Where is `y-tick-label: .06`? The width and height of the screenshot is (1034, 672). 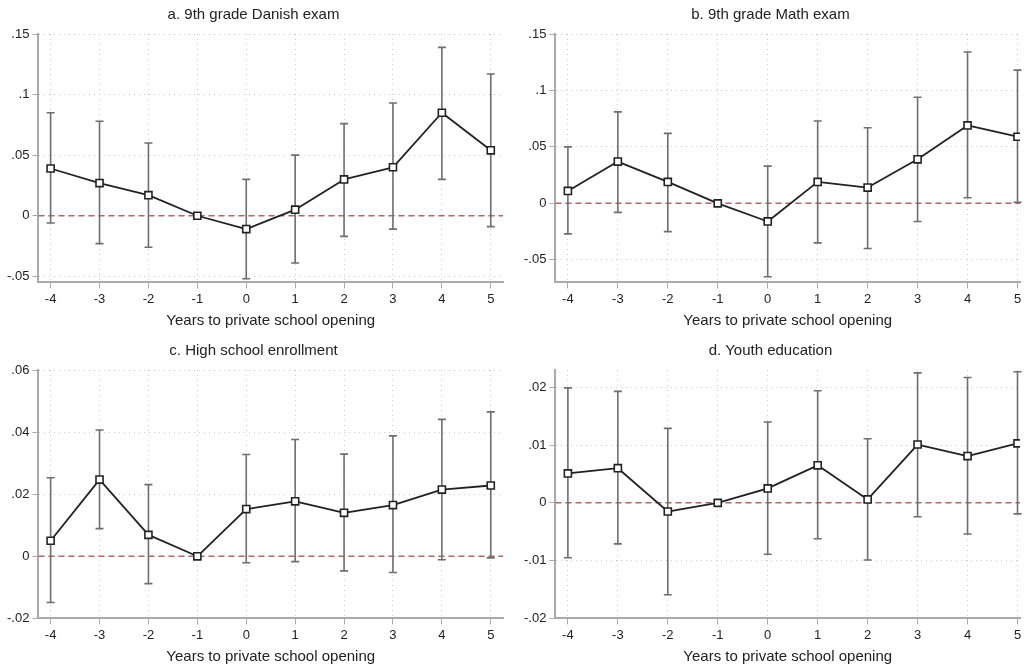 y-tick-label: .06 is located at coordinates (20, 369).